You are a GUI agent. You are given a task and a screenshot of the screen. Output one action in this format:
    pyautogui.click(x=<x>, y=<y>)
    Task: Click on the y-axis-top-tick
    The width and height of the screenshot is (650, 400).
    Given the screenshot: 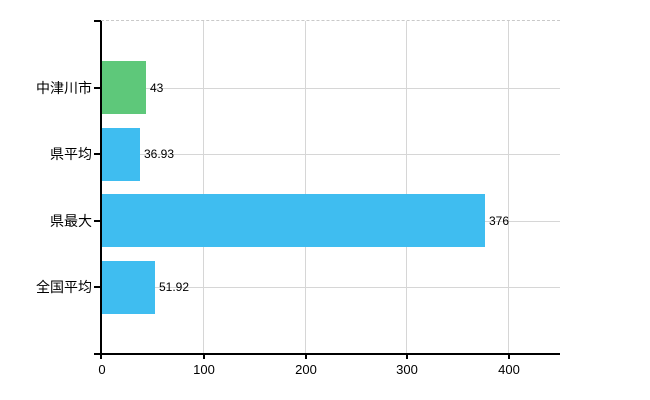 What is the action you would take?
    pyautogui.click(x=97, y=21)
    